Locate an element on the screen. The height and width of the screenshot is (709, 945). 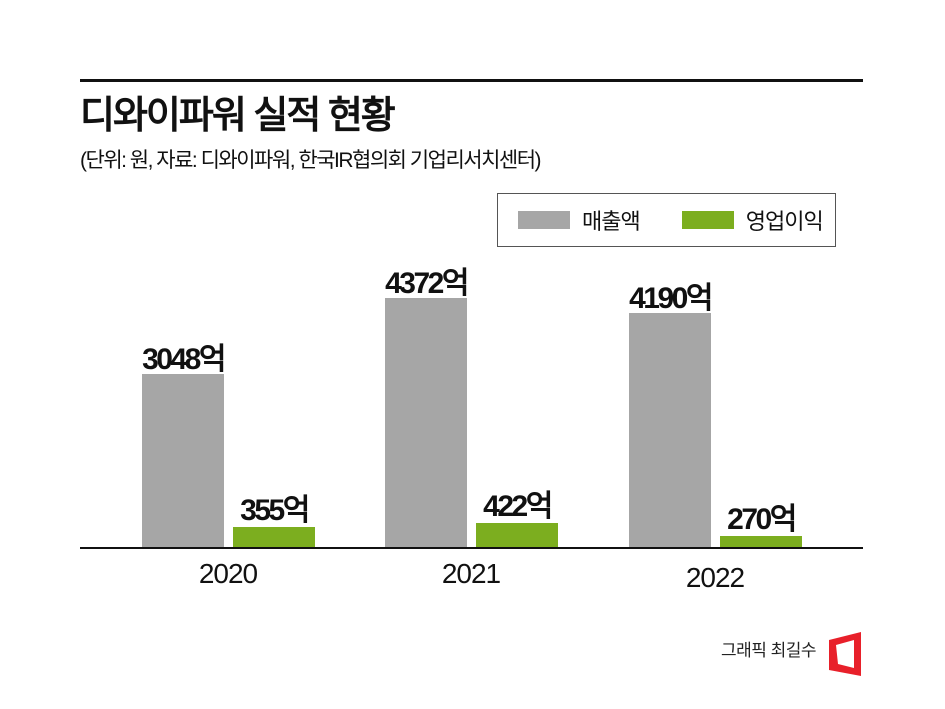
x-axis-baseline is located at coordinates (471, 548).